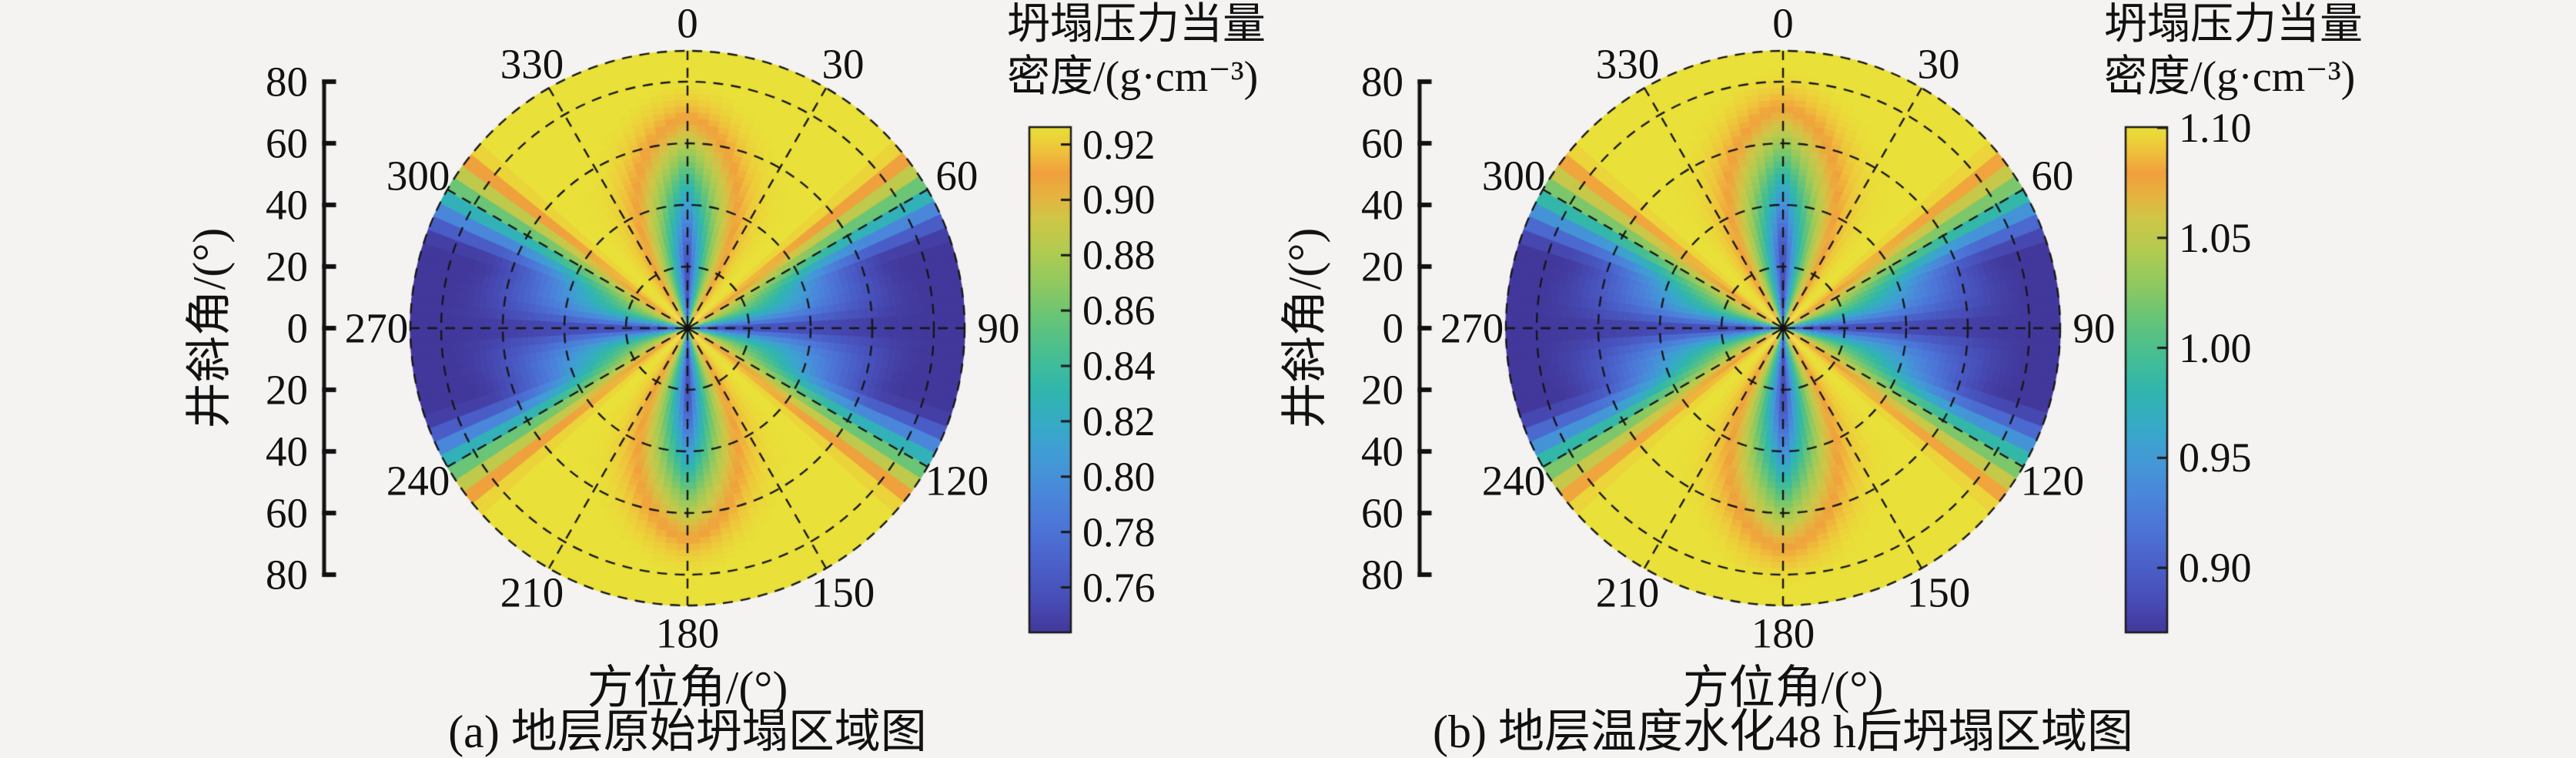 The height and width of the screenshot is (758, 2576). What do you see at coordinates (1783, 732) in the screenshot?
I see `panel-caption: (b) 地层温度水化48 h后坍塌区域图` at bounding box center [1783, 732].